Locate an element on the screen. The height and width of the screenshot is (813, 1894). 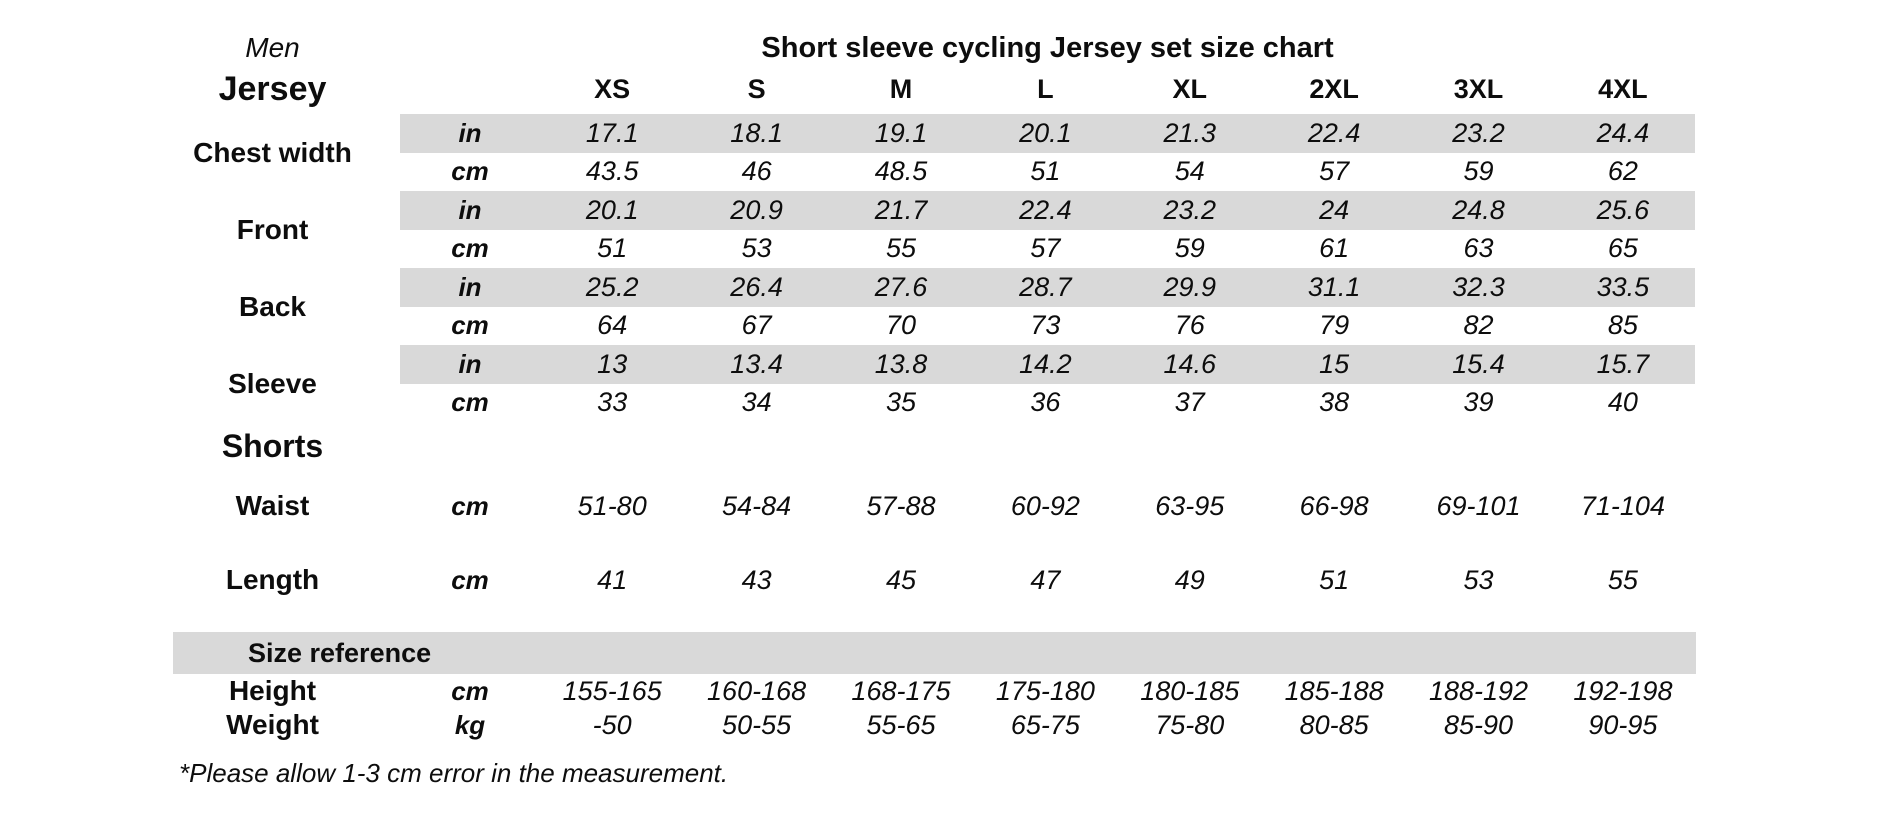
row-label: Sleeve is located at coordinates (272, 383).